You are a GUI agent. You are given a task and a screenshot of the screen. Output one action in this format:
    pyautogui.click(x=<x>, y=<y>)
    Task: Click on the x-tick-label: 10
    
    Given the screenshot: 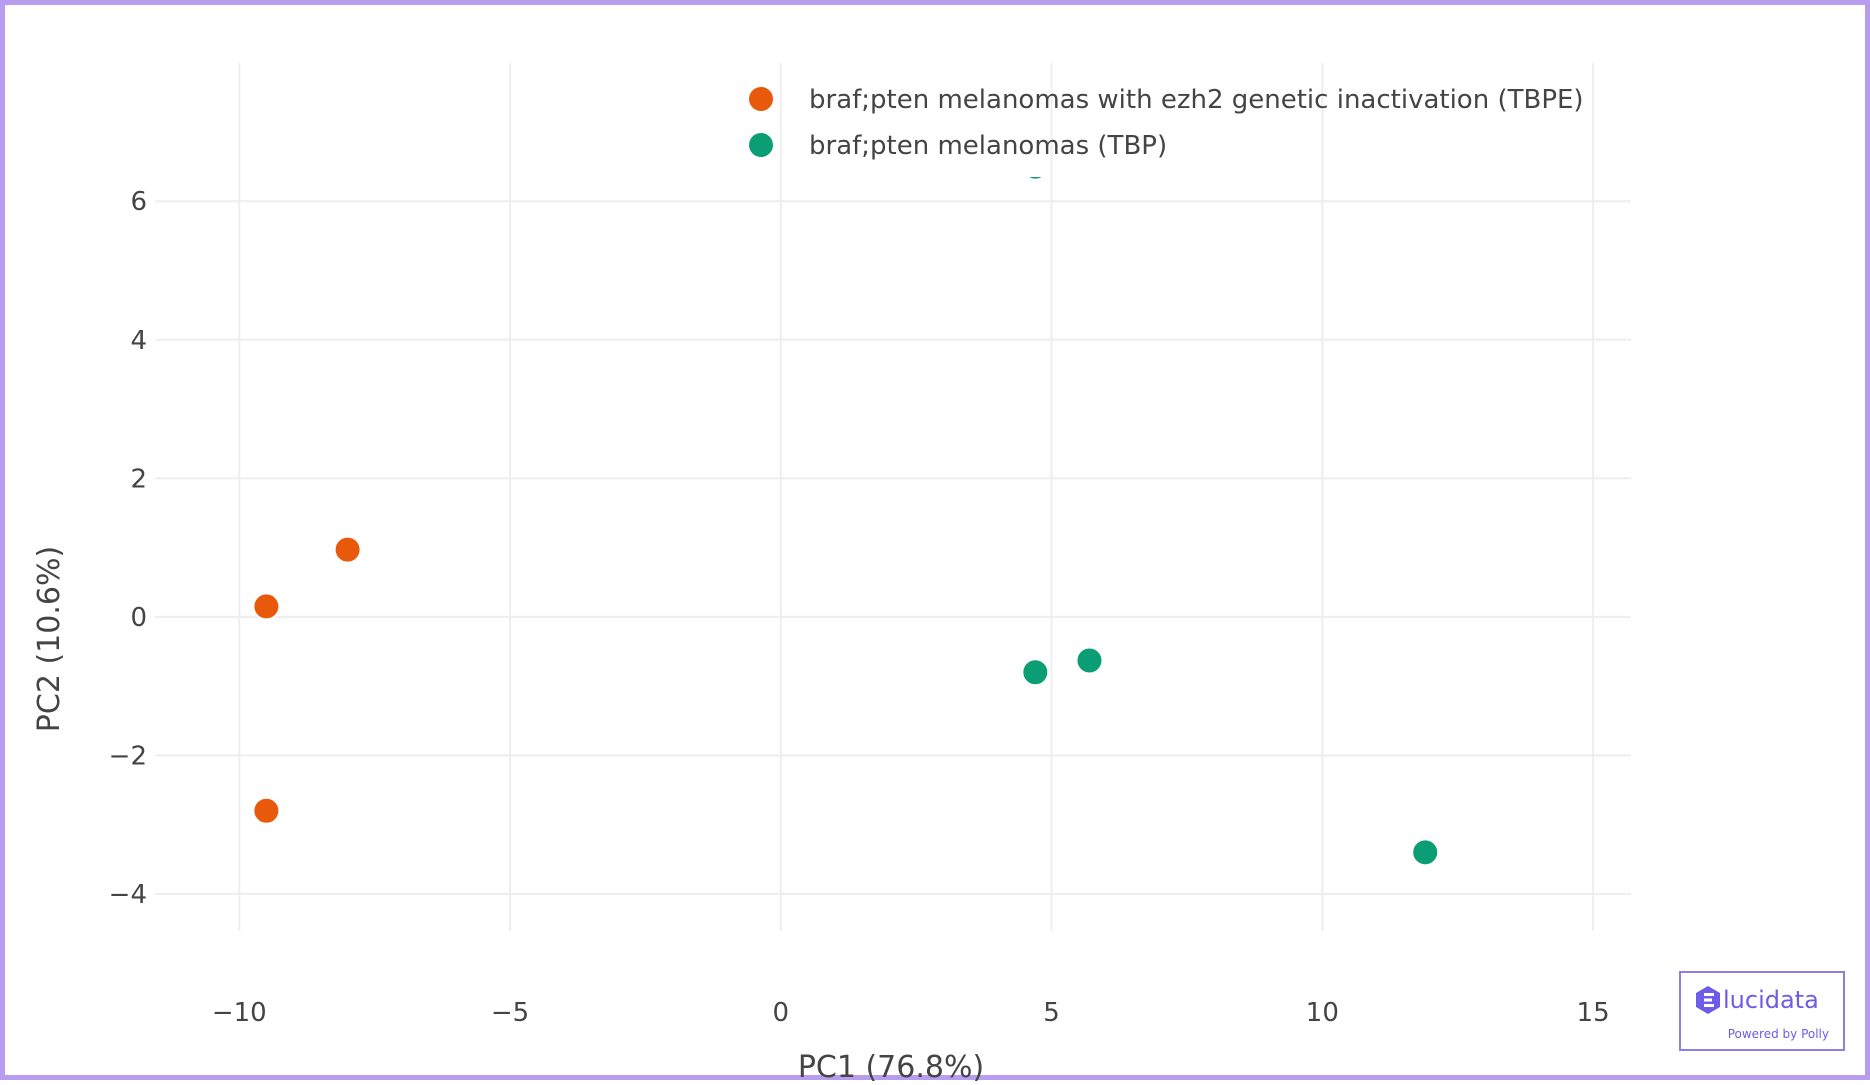 What is the action you would take?
    pyautogui.click(x=1322, y=1013)
    